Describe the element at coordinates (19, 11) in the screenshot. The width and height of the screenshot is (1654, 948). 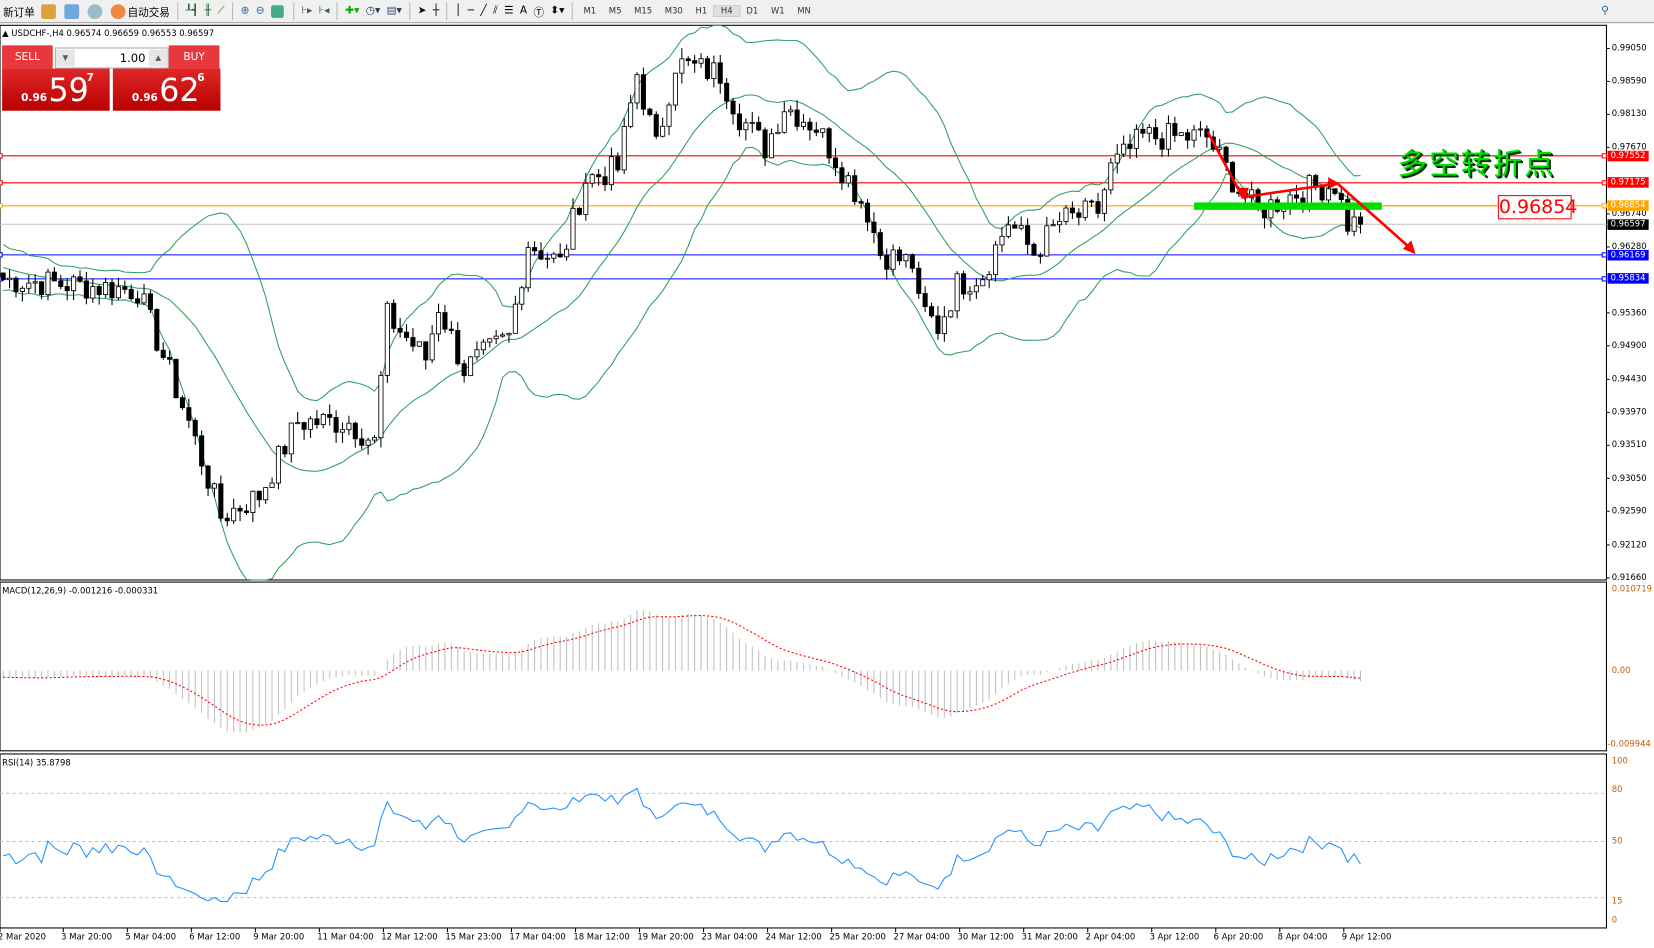
I see `new-order-button: 新订单` at that location.